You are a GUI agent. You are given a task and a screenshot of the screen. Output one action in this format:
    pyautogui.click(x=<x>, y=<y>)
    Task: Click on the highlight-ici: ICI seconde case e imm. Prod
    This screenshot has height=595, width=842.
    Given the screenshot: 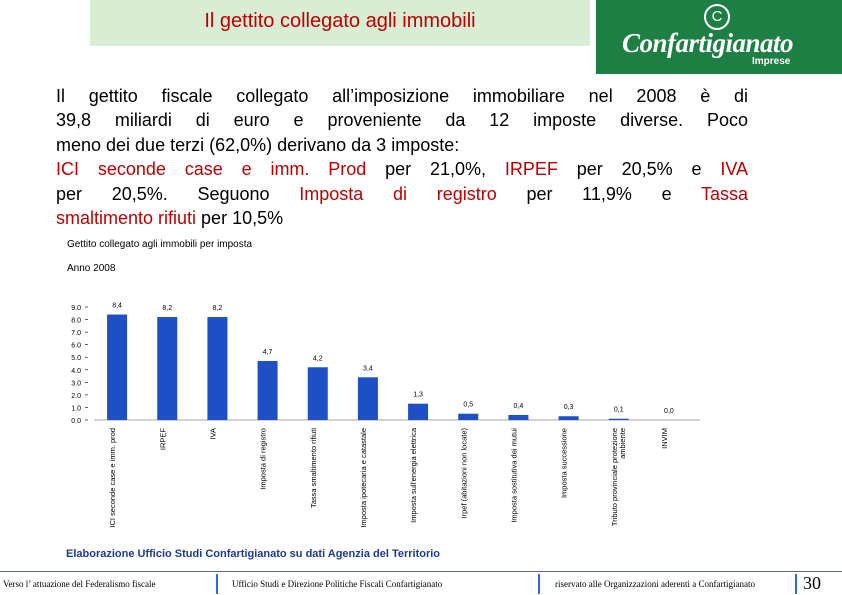 What is the action you would take?
    pyautogui.click(x=211, y=169)
    